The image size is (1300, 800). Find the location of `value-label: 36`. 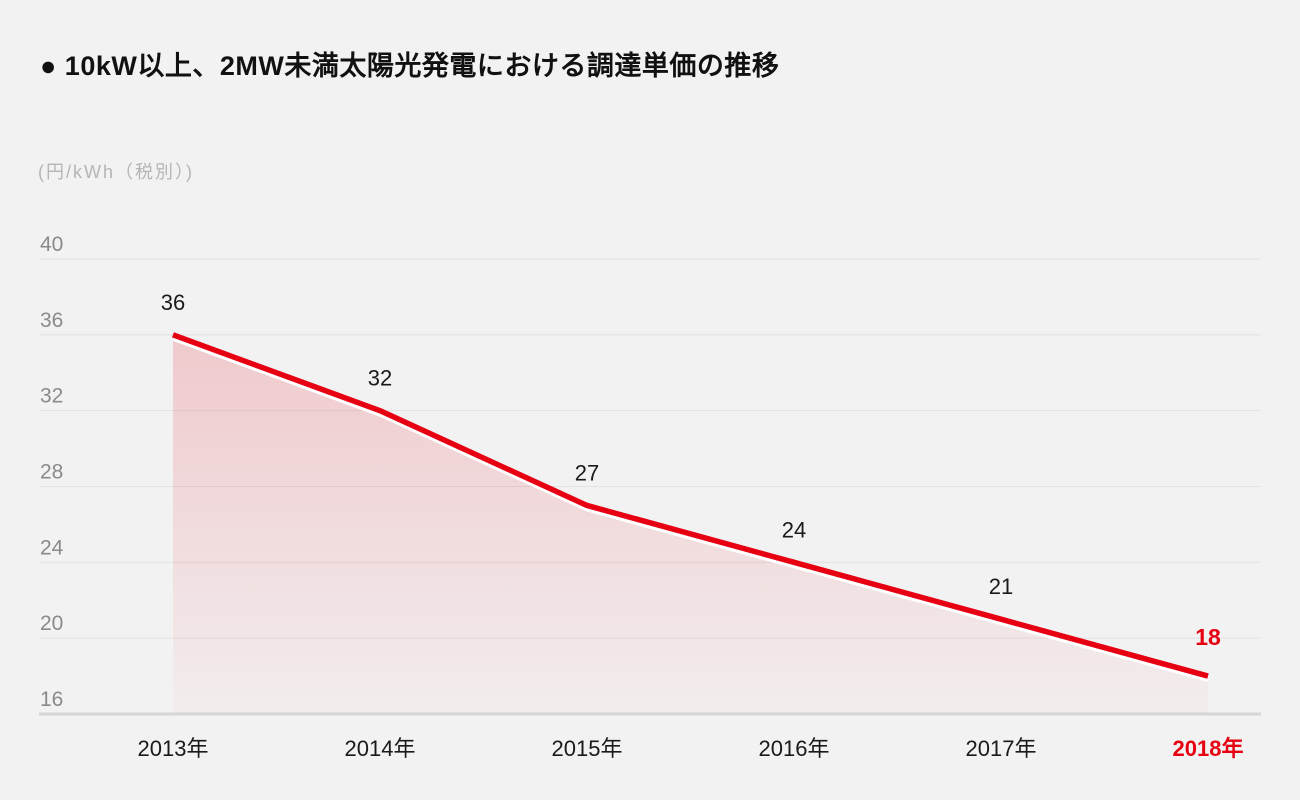

value-label: 36 is located at coordinates (173, 302).